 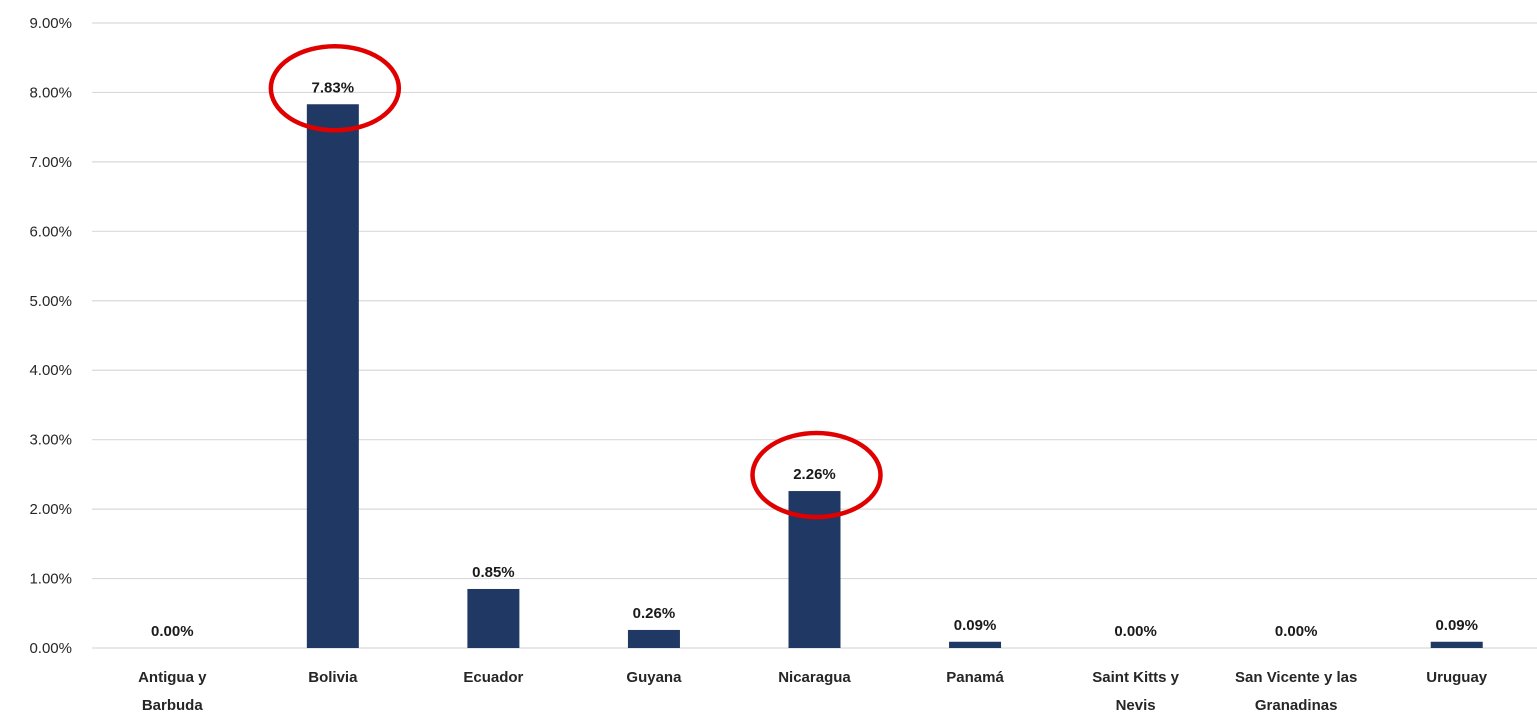 I want to click on y-tick-label: 0.00%, so click(x=50, y=648).